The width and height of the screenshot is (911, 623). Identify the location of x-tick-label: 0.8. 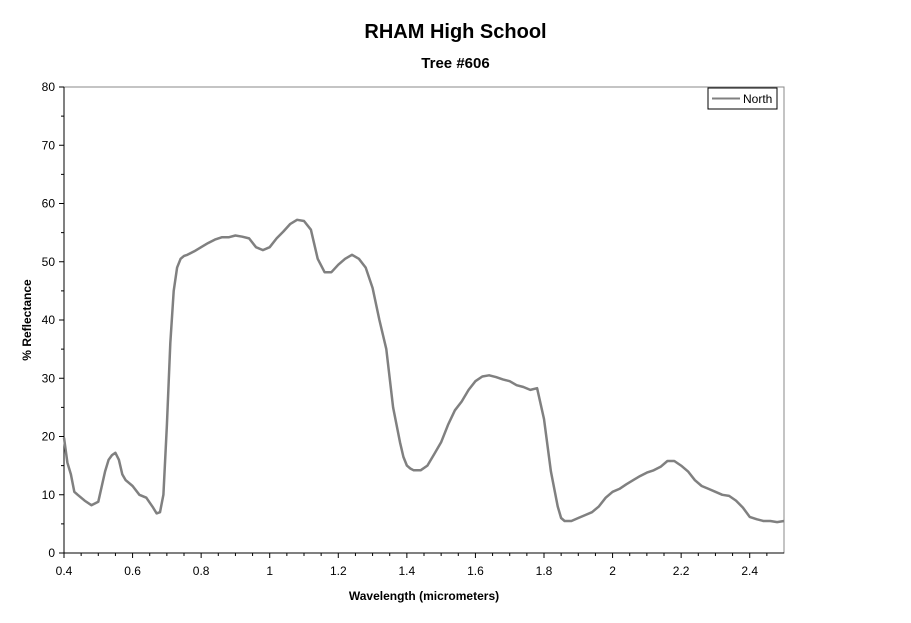
(201, 571).